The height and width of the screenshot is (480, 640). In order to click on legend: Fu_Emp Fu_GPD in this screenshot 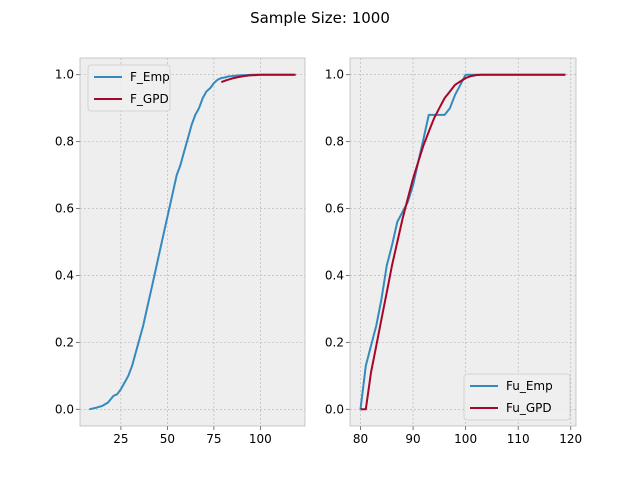, I will do `click(517, 397)`.